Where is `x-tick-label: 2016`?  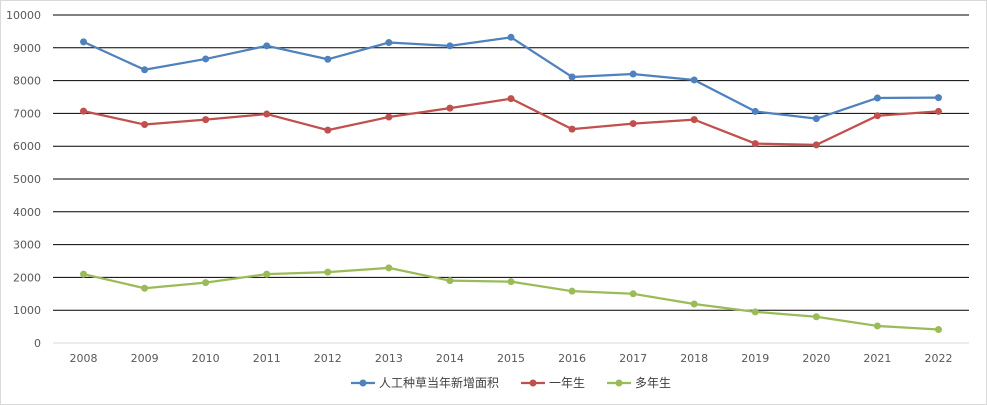 x-tick-label: 2016 is located at coordinates (572, 358).